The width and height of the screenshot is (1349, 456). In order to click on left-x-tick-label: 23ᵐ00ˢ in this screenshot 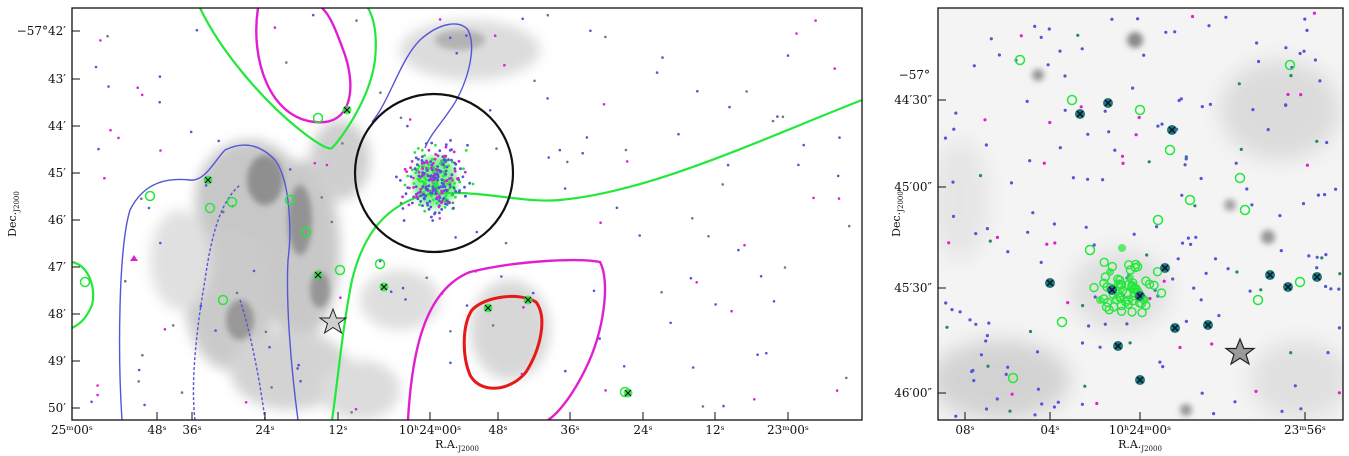, I will do `click(788, 430)`.